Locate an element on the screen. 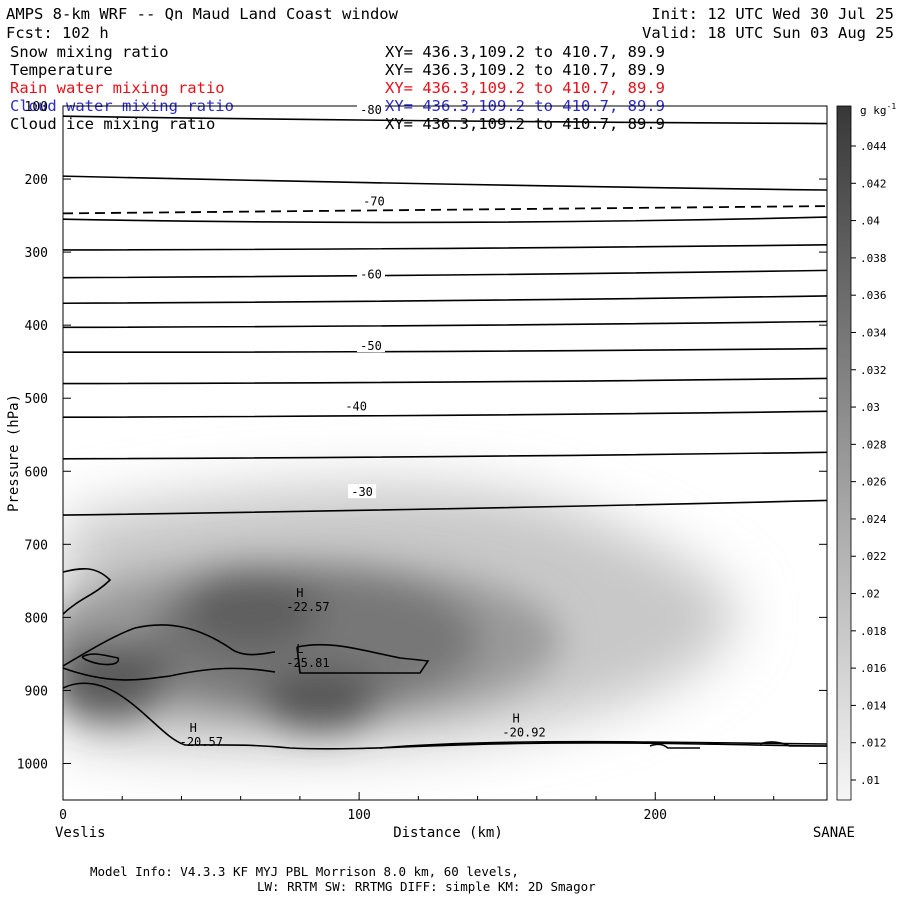 The image size is (900, 900). isotherm-label: -40 is located at coordinates (356, 407).